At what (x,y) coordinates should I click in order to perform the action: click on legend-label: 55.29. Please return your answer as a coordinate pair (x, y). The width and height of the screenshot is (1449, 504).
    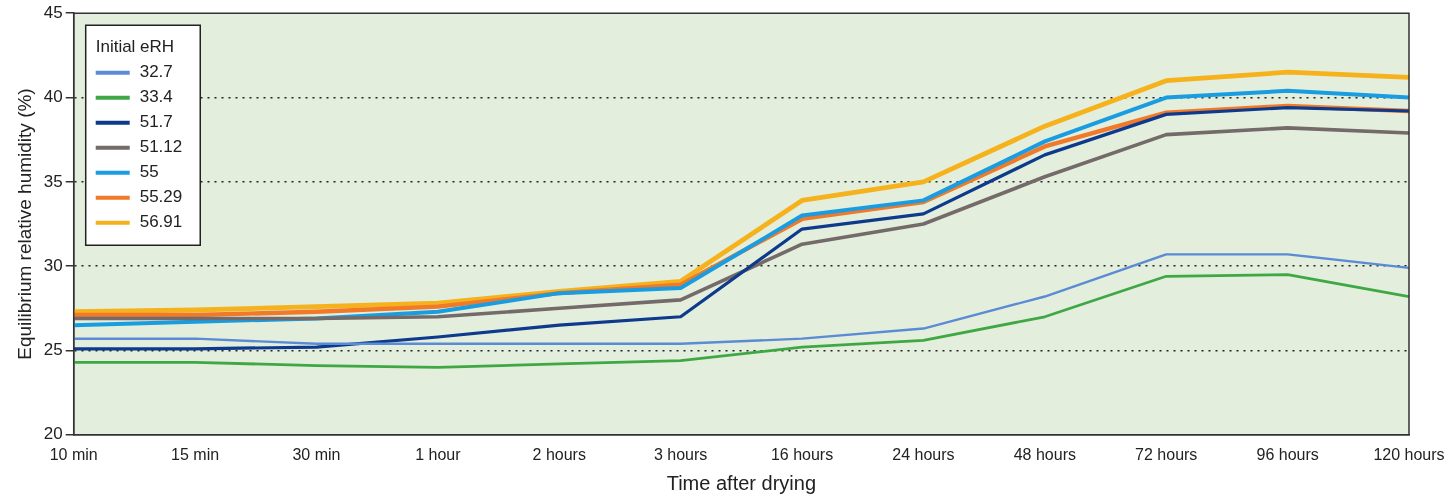
    Looking at the image, I should click on (161, 197).